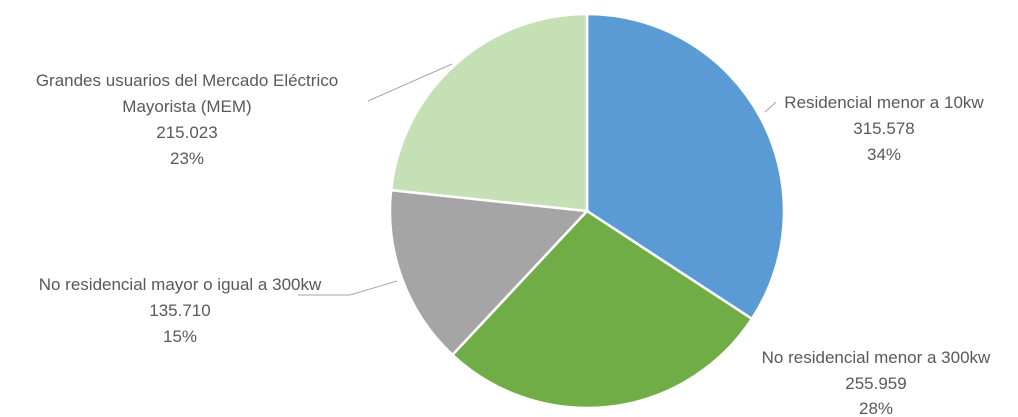  I want to click on slice-label-percent: 23%, so click(187, 158).